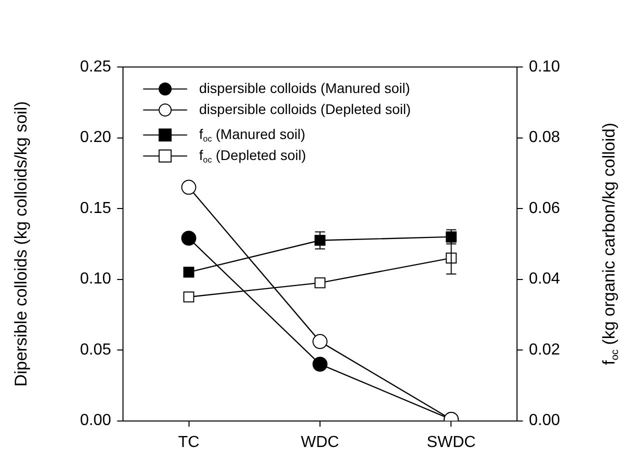 This screenshot has width=640, height=470. I want to click on x-tick-label: TC, so click(189, 442).